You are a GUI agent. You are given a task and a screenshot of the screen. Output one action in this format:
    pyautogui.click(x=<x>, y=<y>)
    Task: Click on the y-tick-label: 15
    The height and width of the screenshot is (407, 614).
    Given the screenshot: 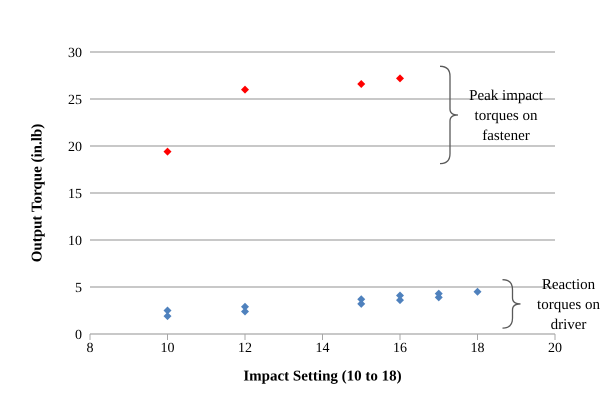 What is the action you would take?
    pyautogui.click(x=75, y=194)
    